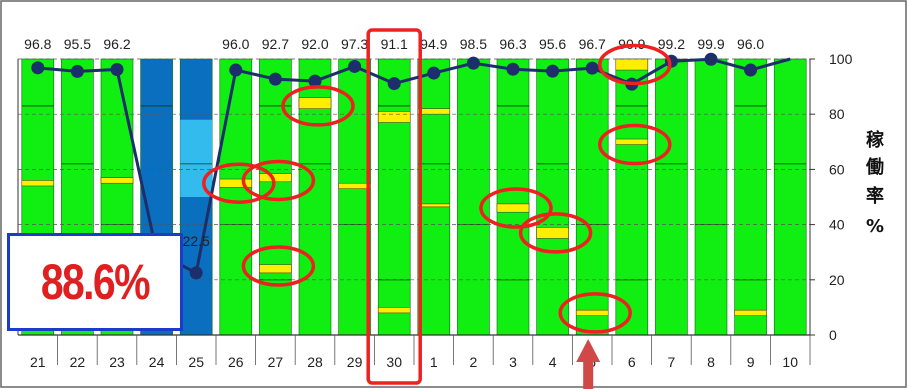 Image resolution: width=909 pixels, height=389 pixels. What do you see at coordinates (837, 169) in the screenshot?
I see `y-tick-label: 60` at bounding box center [837, 169].